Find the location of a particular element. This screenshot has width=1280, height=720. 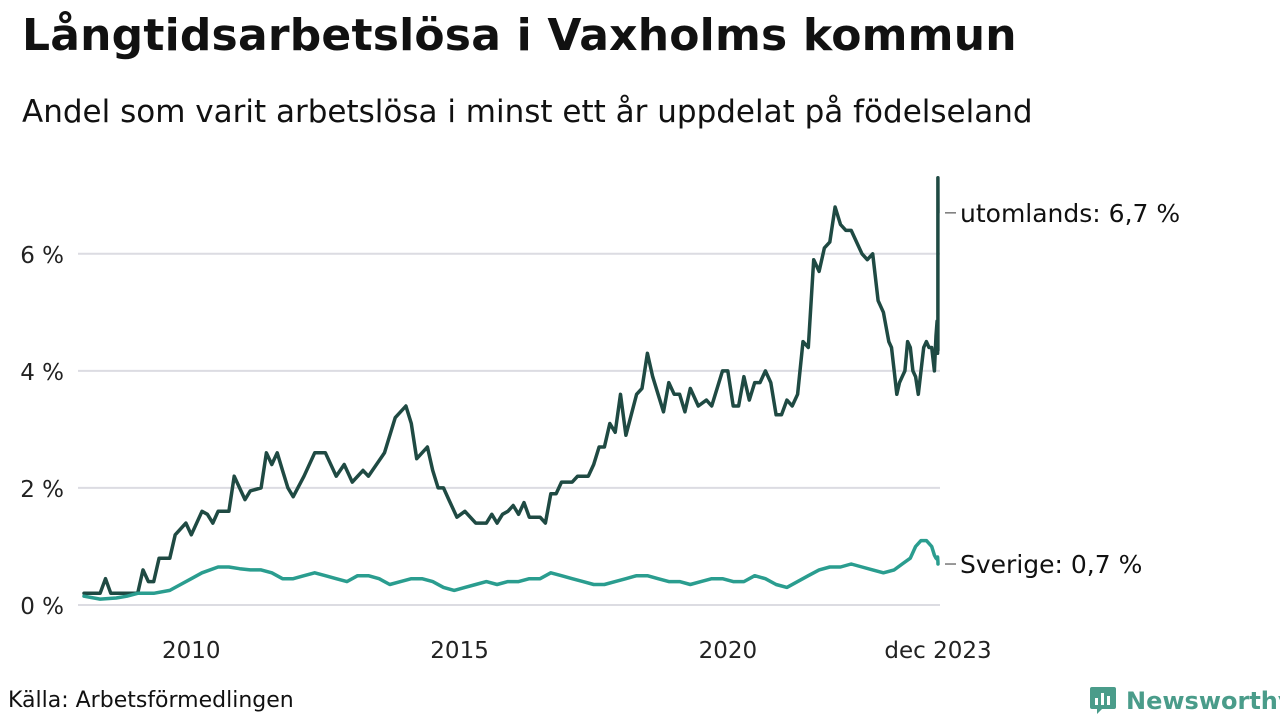

y-tick-label: 6 % is located at coordinates (42, 256).